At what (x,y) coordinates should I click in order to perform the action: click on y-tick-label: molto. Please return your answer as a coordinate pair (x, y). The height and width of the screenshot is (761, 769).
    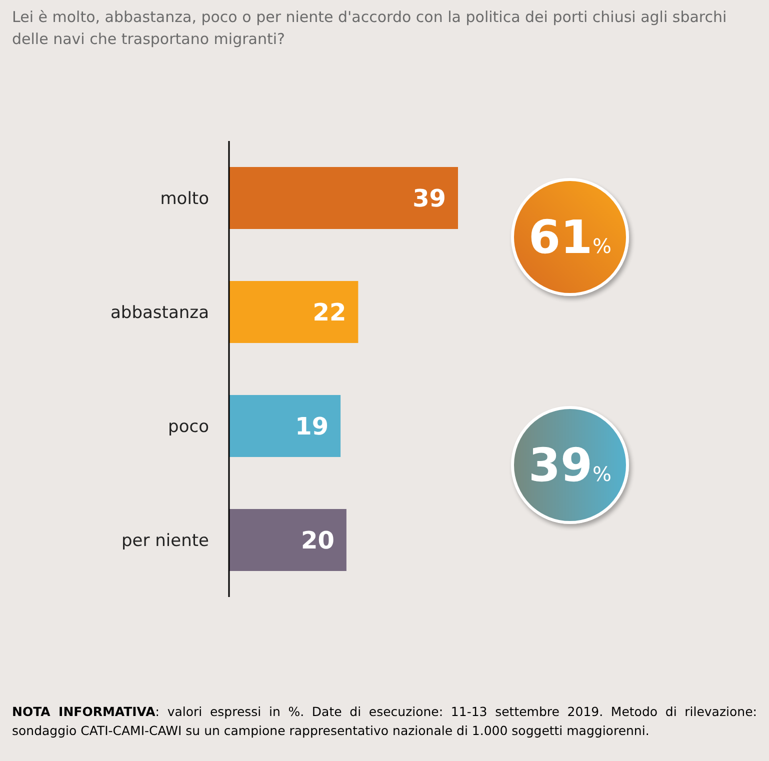
    Looking at the image, I should click on (184, 199).